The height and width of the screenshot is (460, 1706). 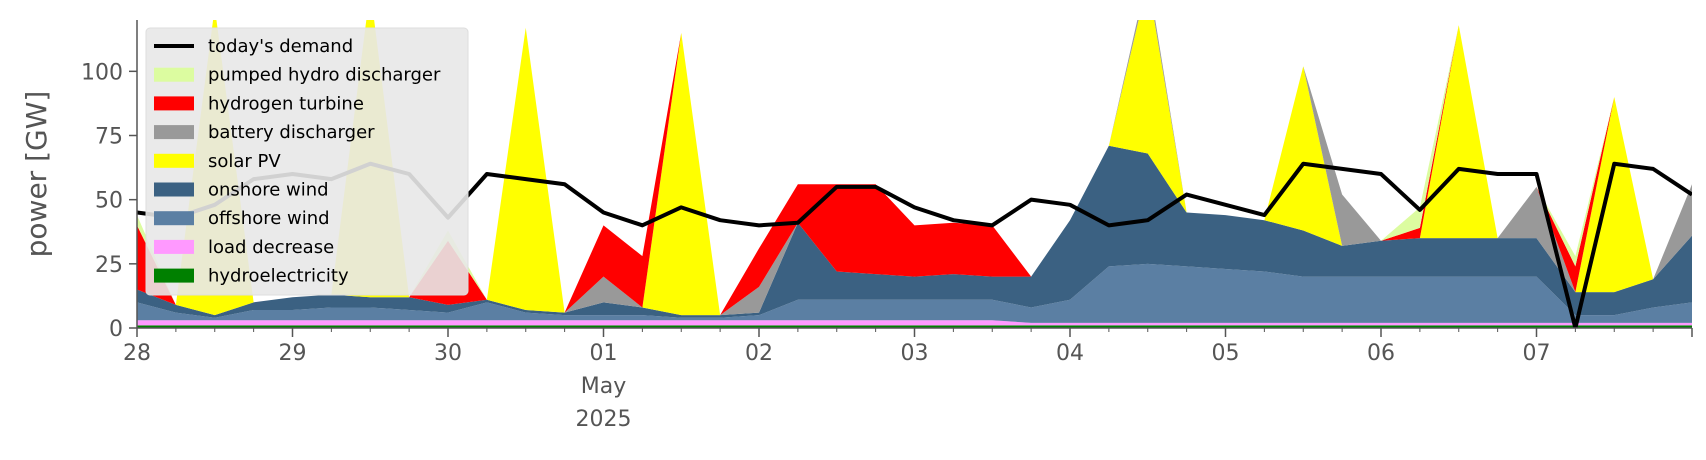 I want to click on legend-label-onshore-wind: onshore wind, so click(x=268, y=190).